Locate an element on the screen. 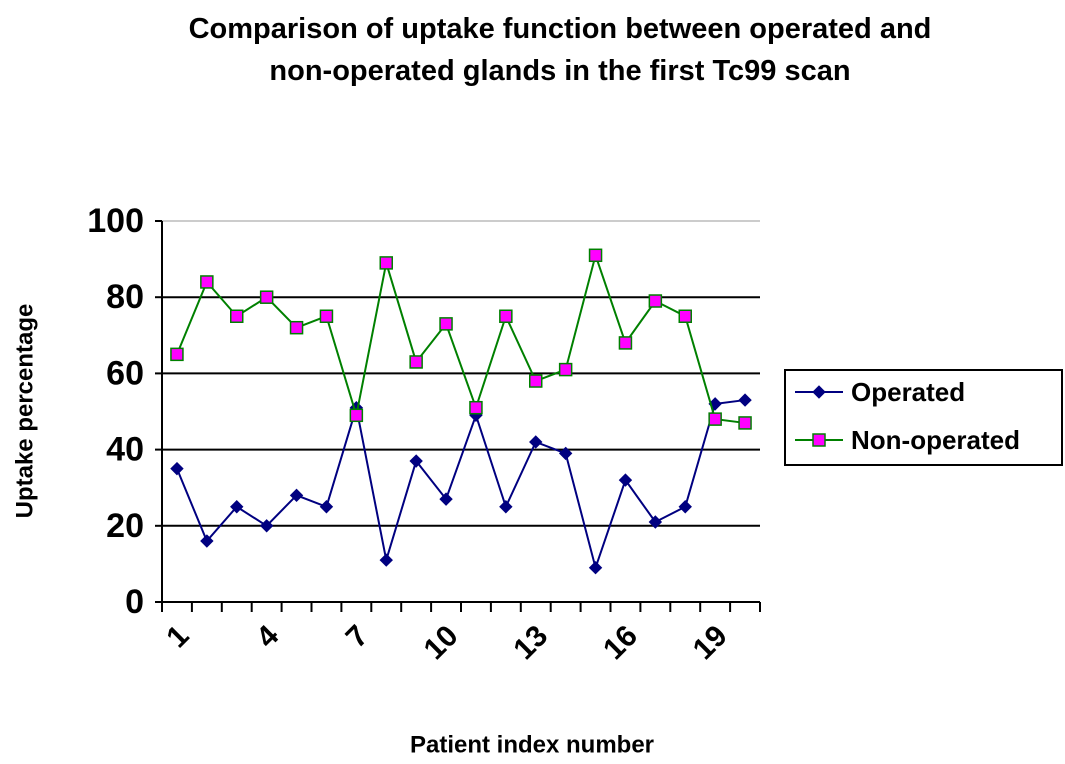  x-tick-label: 7 is located at coordinates (357, 636).